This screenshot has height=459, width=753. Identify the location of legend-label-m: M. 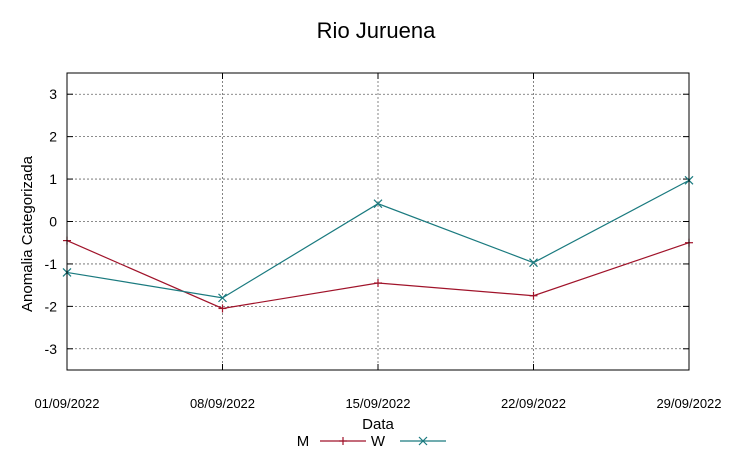
(303, 441).